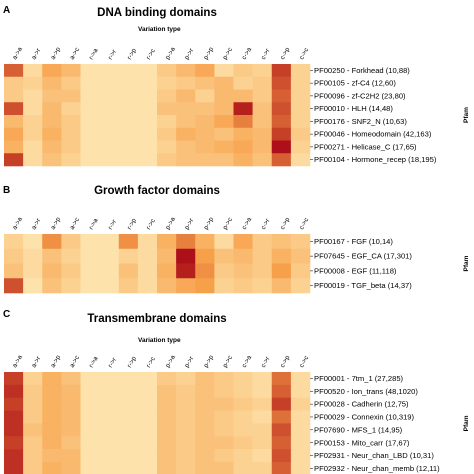 Image resolution: width=474 pixels, height=474 pixels. Describe the element at coordinates (208, 223) in the screenshot. I see `column-label: p->p` at that location.